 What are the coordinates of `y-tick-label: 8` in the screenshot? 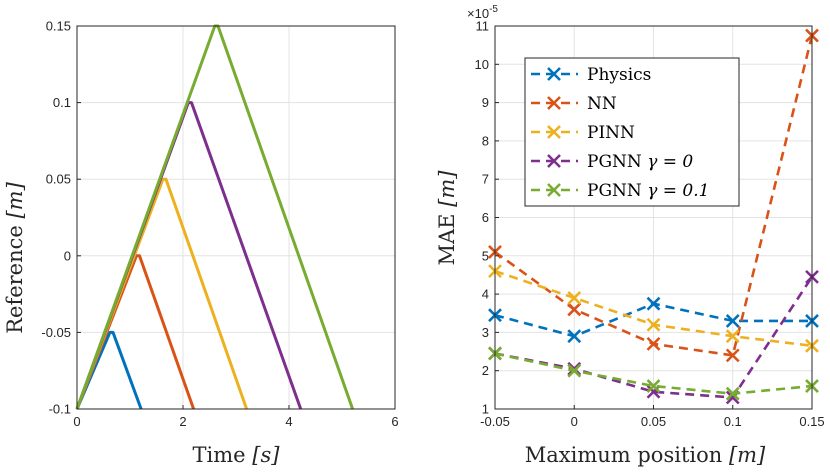 It's located at (485, 140).